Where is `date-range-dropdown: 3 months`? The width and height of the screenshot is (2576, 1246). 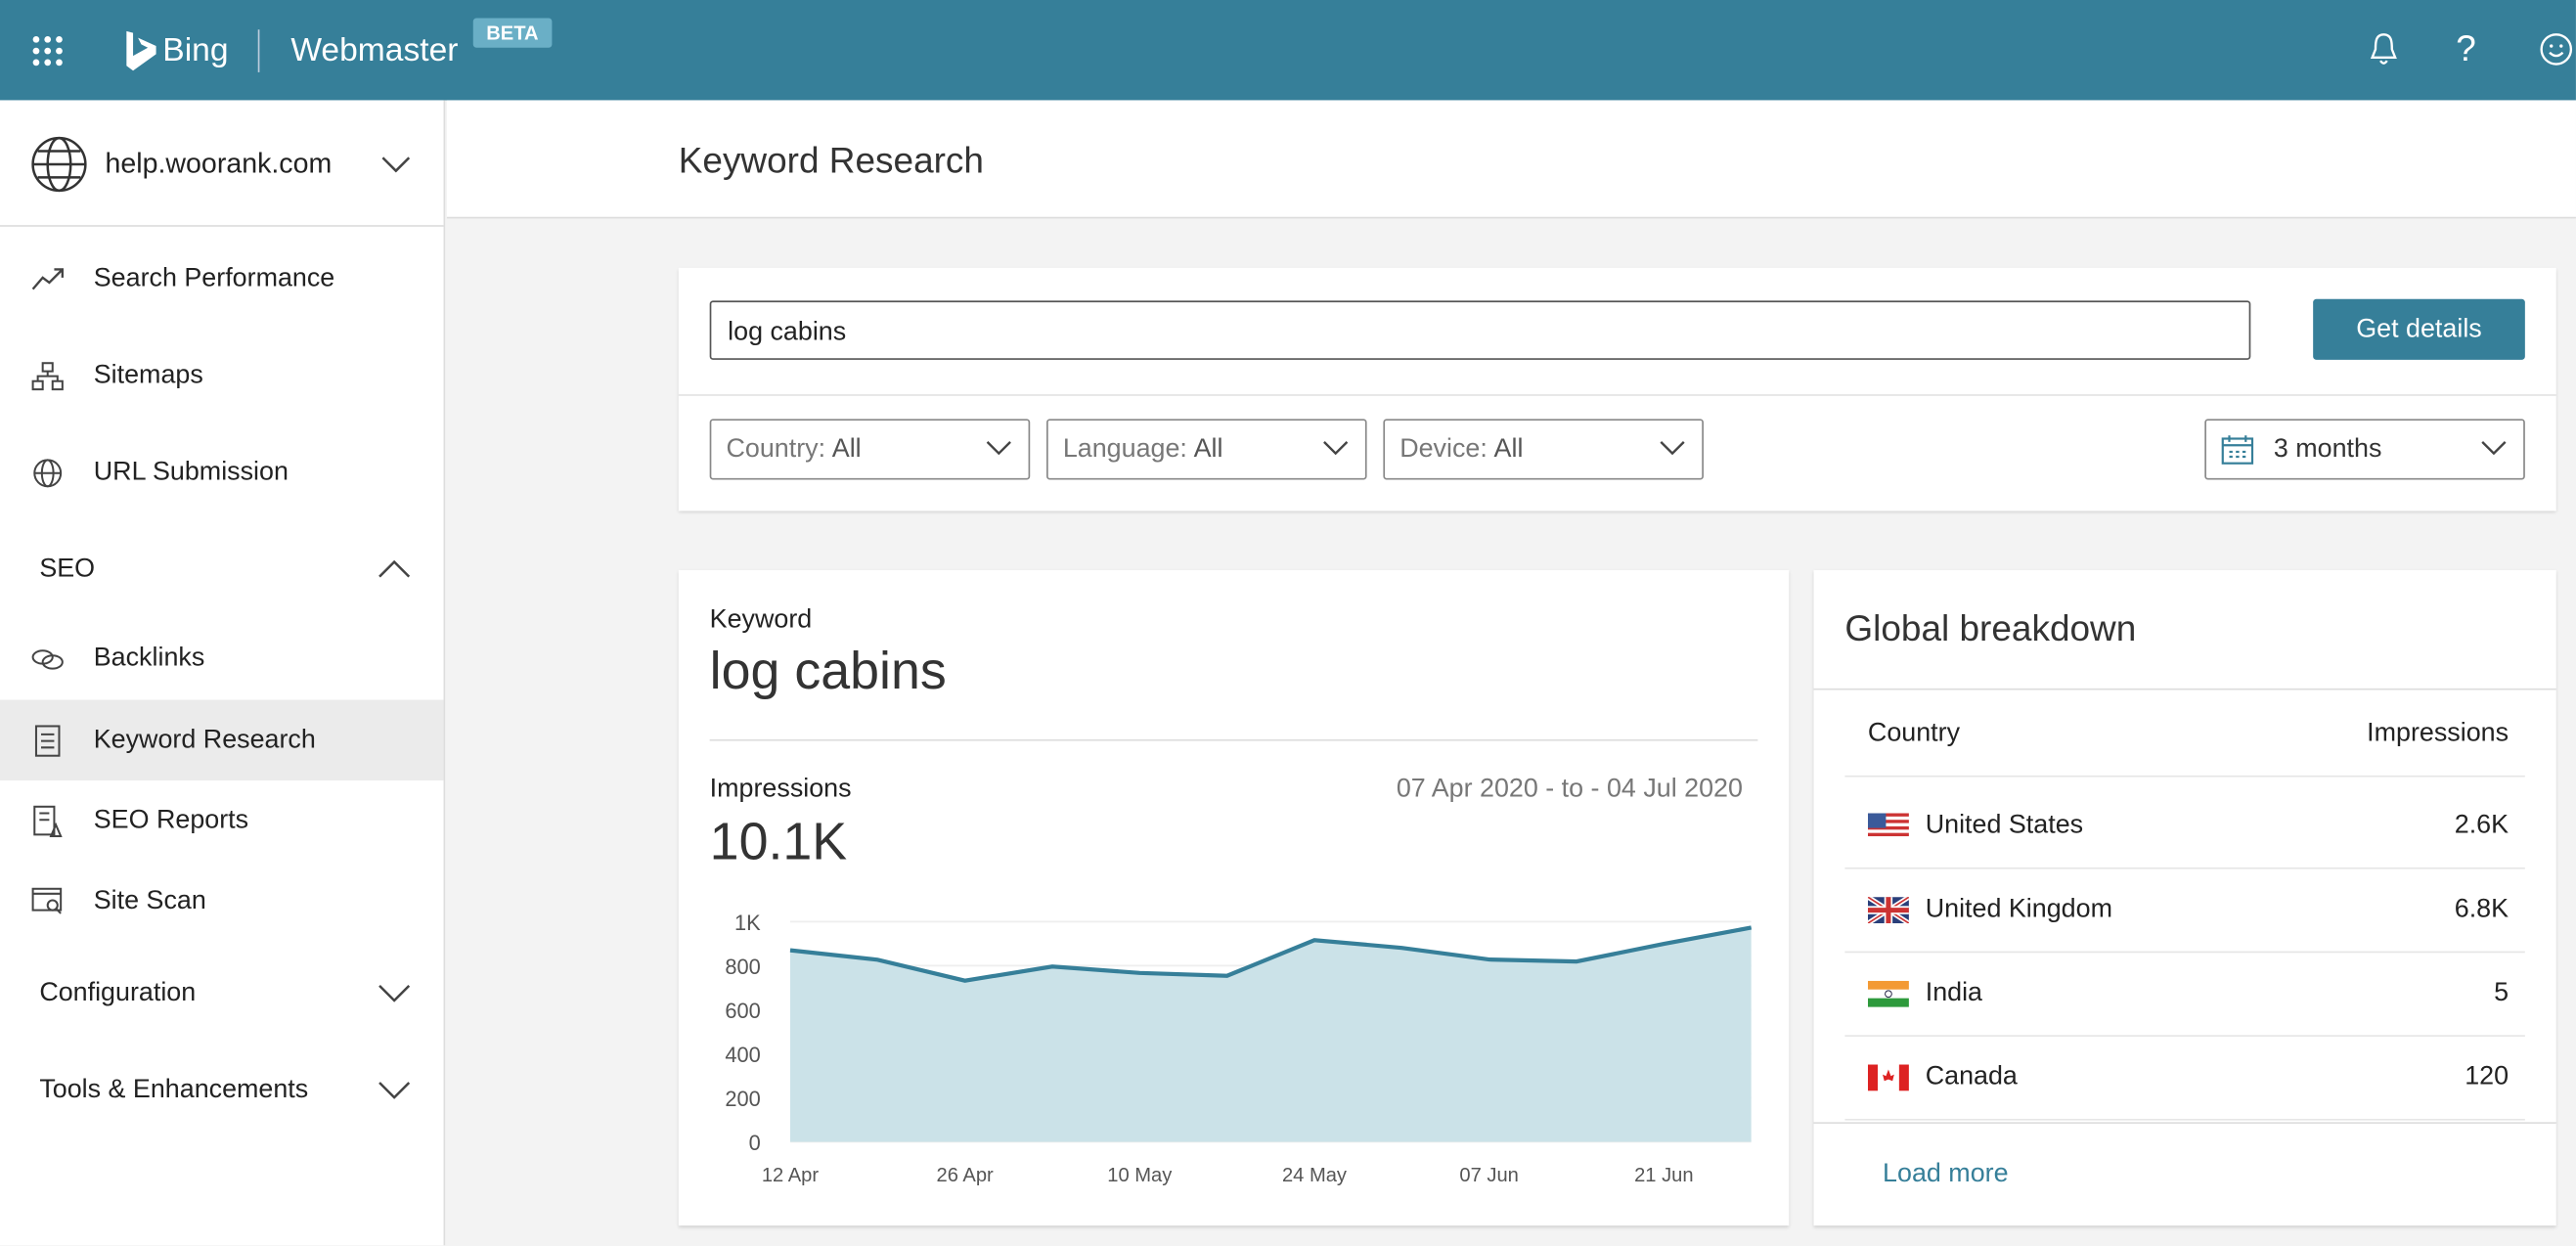
date-range-dropdown: 3 months is located at coordinates (2364, 450).